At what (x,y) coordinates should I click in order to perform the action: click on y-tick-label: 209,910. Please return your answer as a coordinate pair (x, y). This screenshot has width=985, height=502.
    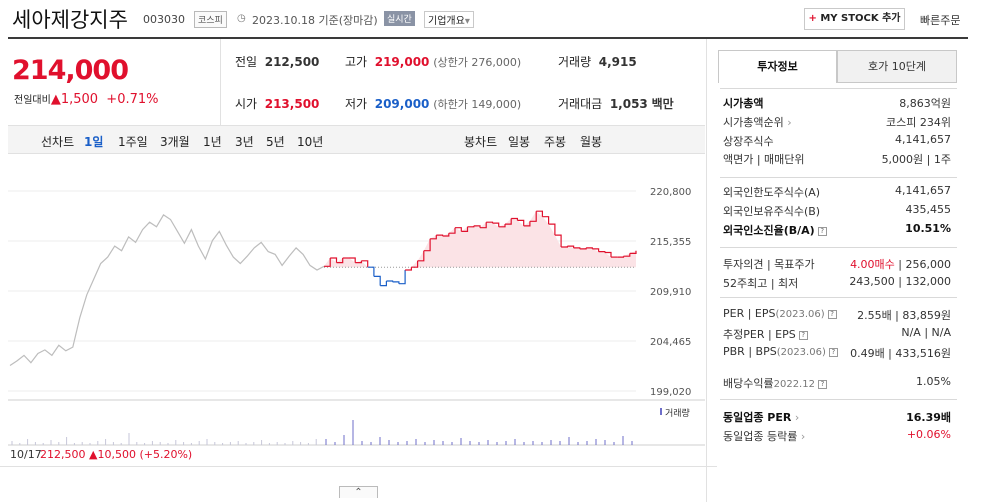
    Looking at the image, I should click on (670, 292).